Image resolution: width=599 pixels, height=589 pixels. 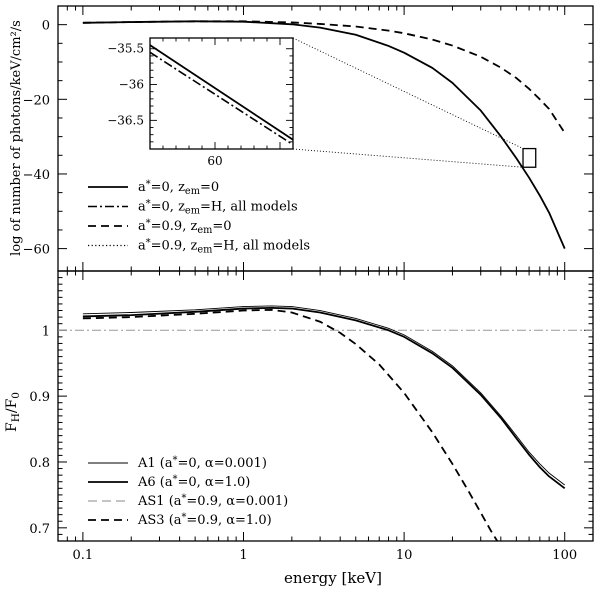 I want to click on inset-x-tick-label: 60, so click(x=214, y=161).